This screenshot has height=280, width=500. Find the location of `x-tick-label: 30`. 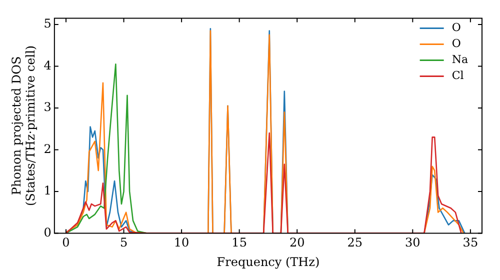

x-tick-label: 30 is located at coordinates (412, 243).